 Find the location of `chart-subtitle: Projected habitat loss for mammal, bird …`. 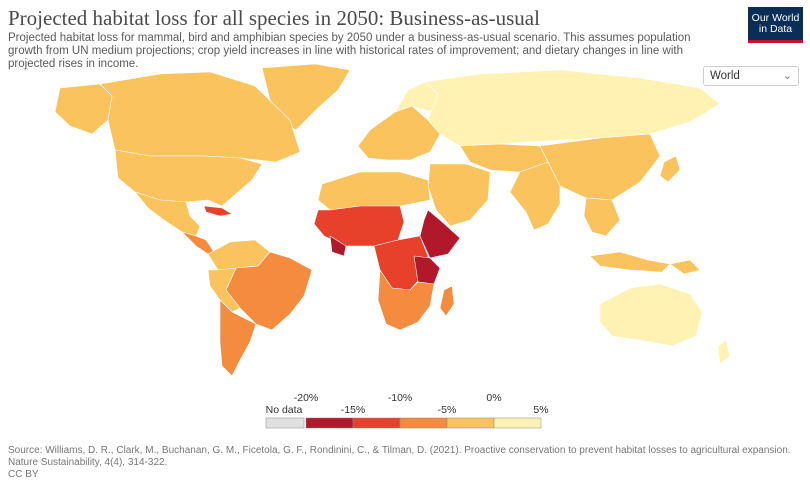

chart-subtitle: Projected habitat loss for mammal, bird … is located at coordinates (349, 51).